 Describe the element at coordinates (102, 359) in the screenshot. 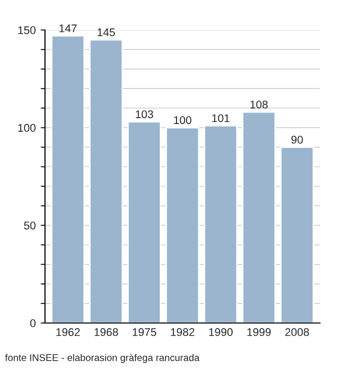

I see `source-note: fonte INSEE - elaborasion gràfega rancurada` at that location.